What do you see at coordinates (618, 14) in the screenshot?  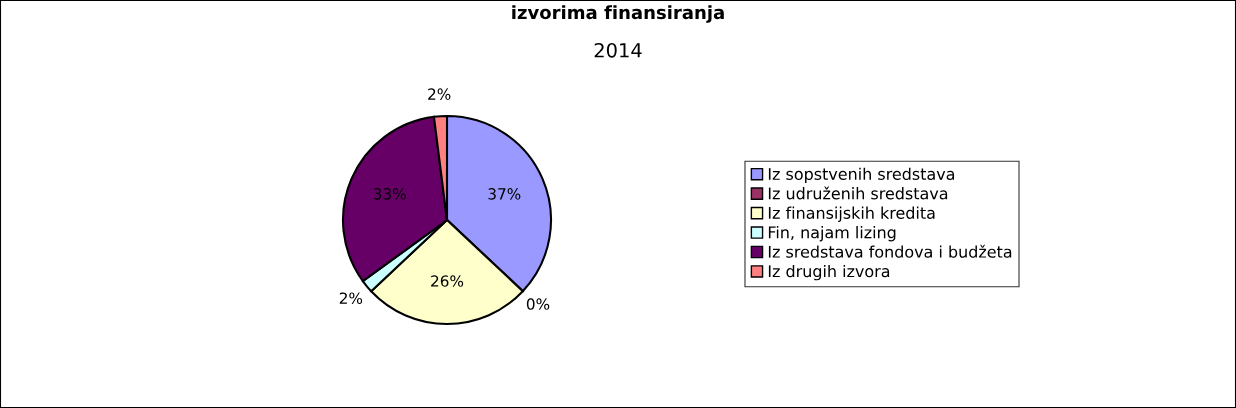 I see `chart-title: izvorima finansiranja` at bounding box center [618, 14].